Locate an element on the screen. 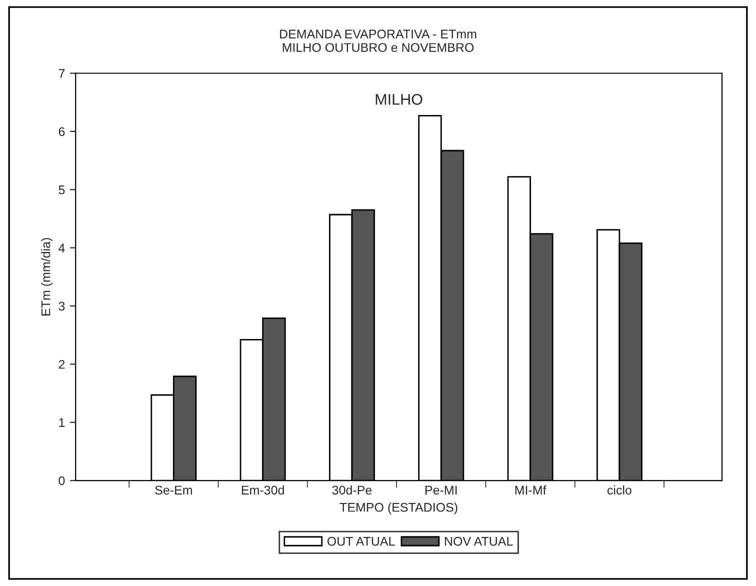  x-tick-label: ciclo is located at coordinates (619, 490).